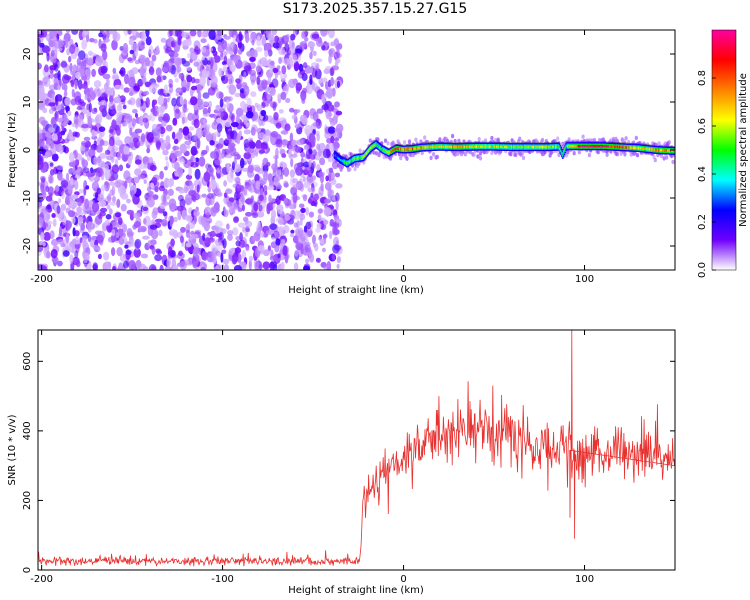 The image size is (750, 600). I want to click on x-tick-label: -200, so click(41, 279).